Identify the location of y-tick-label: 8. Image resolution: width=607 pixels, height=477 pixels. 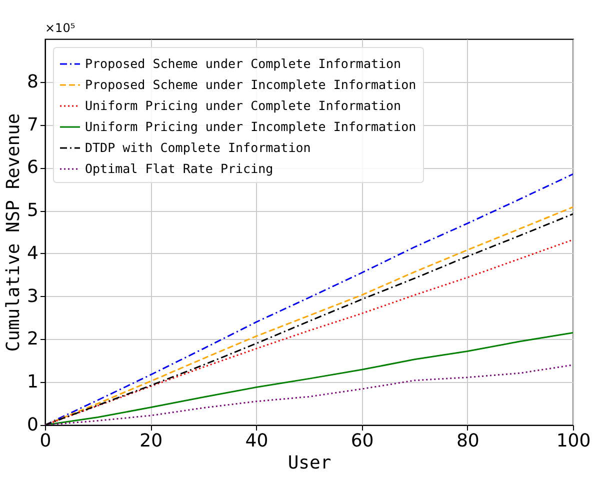
(32, 81).